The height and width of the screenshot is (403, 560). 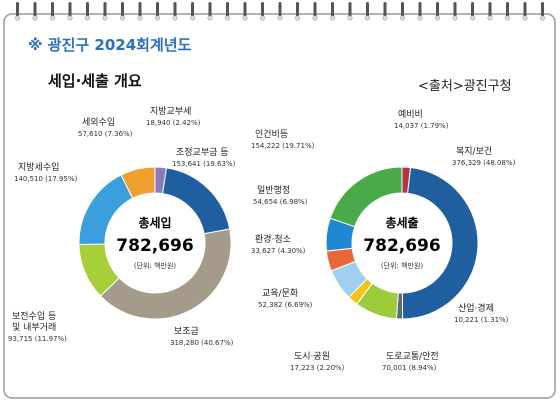 I want to click on slice-label: 보전수입 등 및 내부거래, so click(x=34, y=322).